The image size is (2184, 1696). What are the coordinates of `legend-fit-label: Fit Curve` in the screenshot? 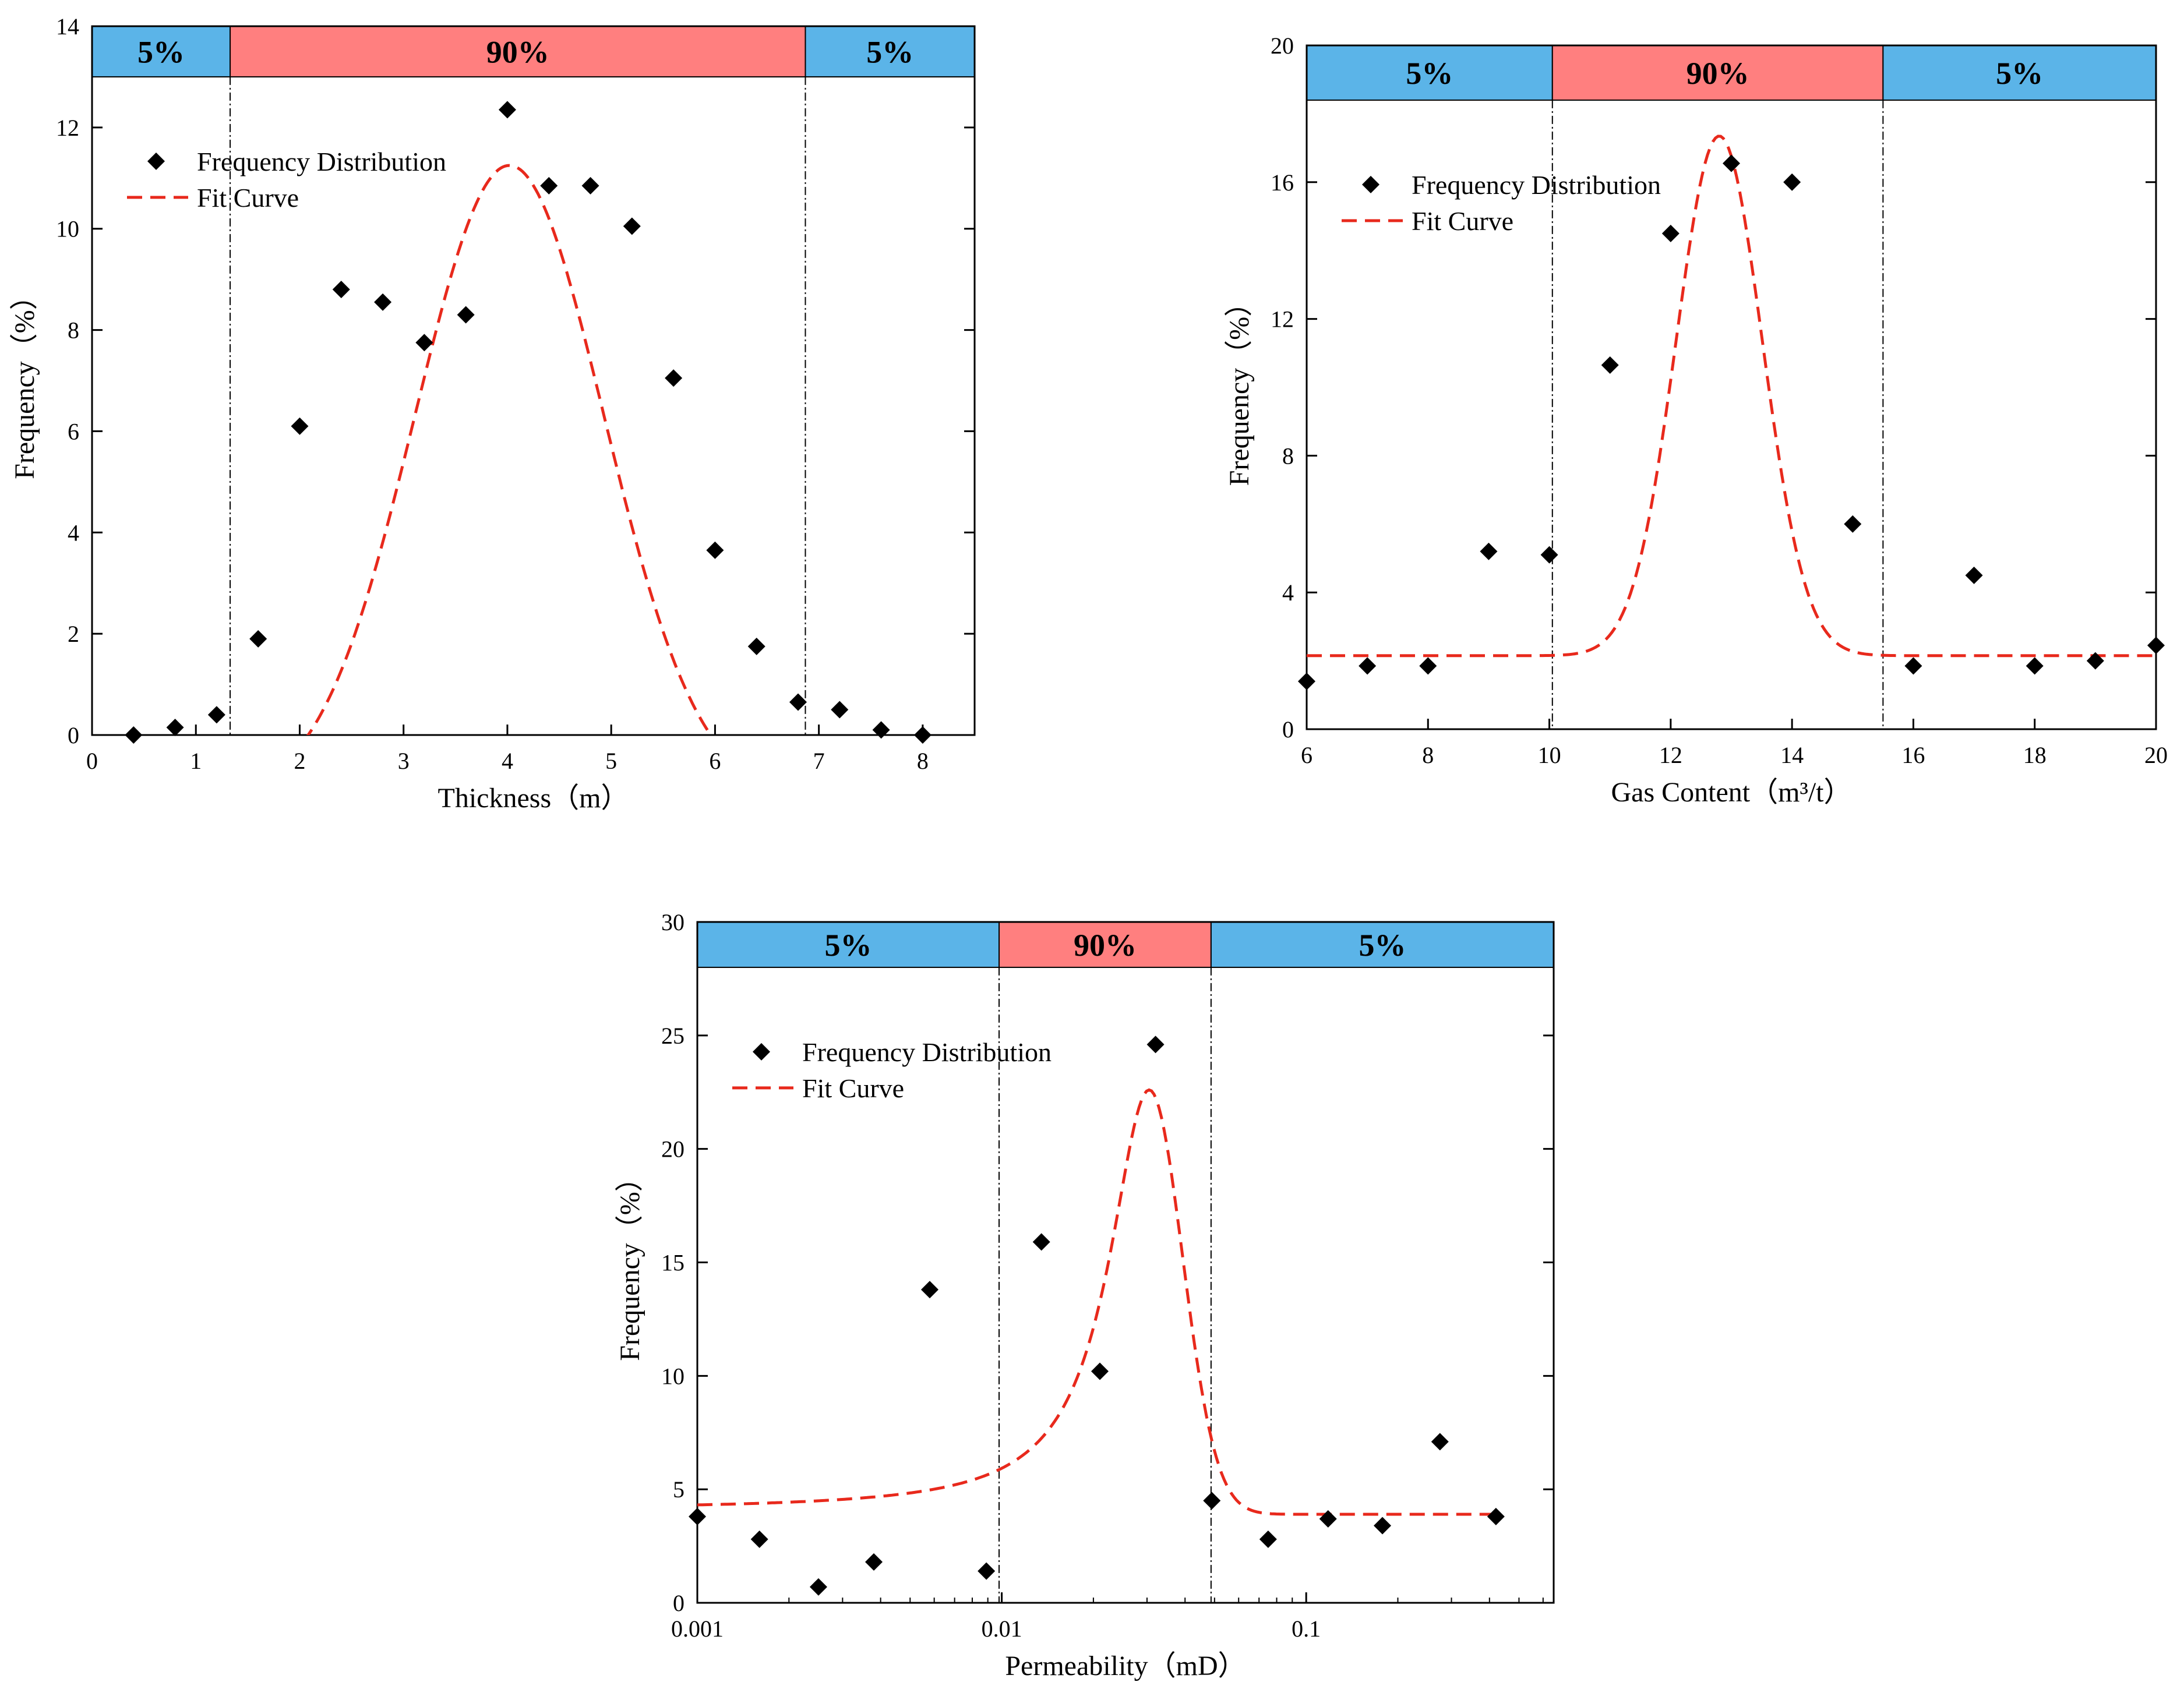 It's located at (853, 1088).